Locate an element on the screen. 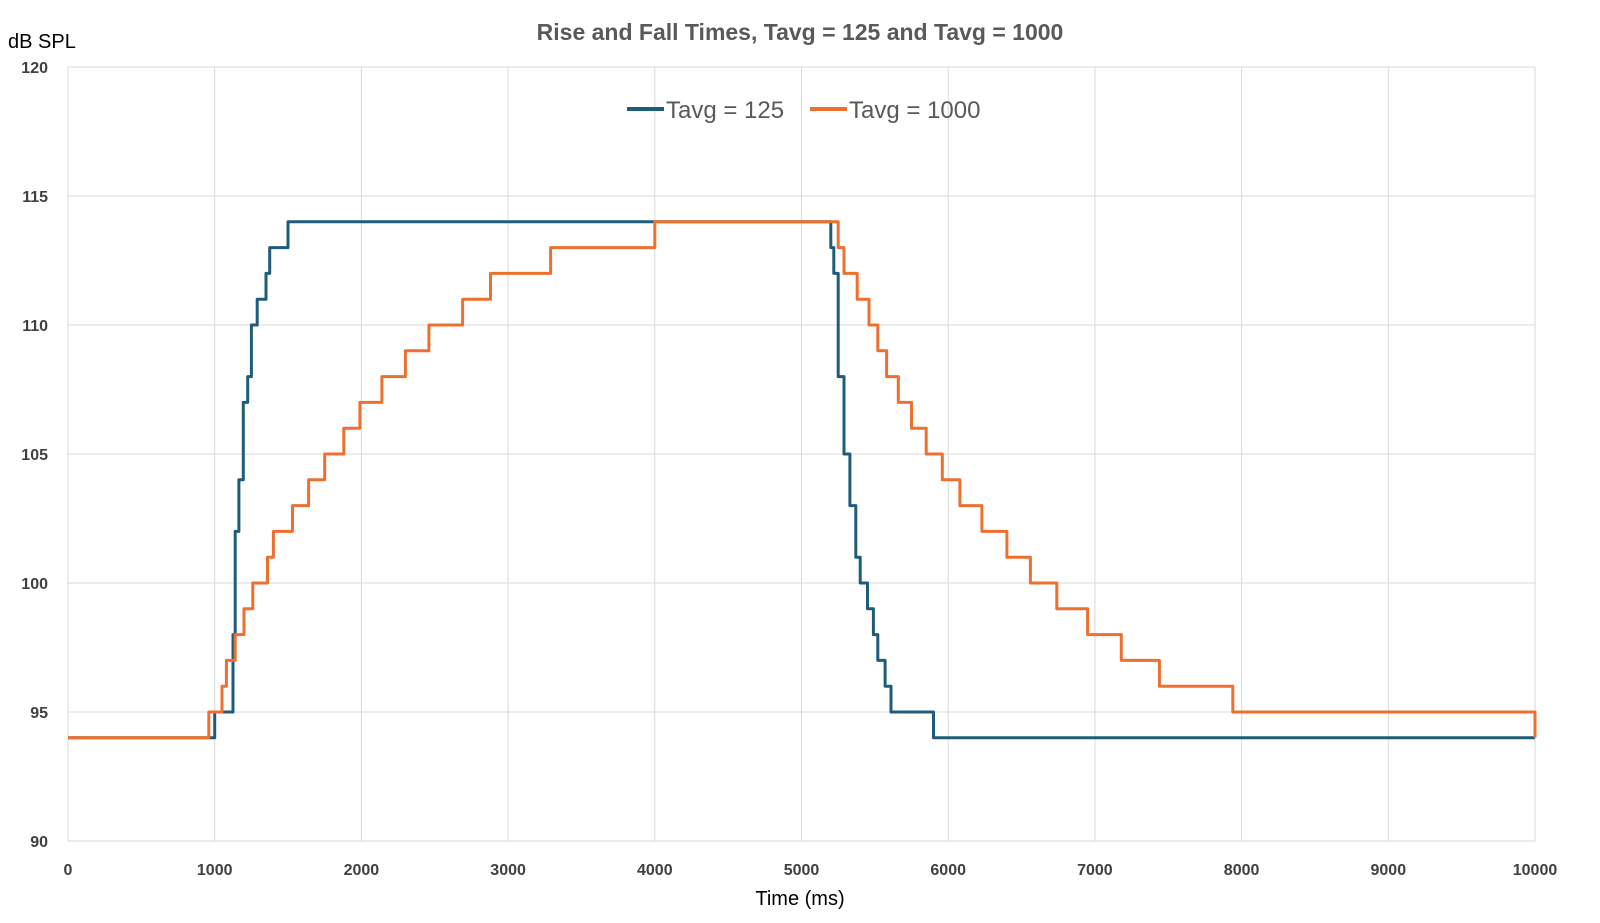 The height and width of the screenshot is (923, 1600). legend-label-tavg-125: Tavg = 125 is located at coordinates (725, 110).